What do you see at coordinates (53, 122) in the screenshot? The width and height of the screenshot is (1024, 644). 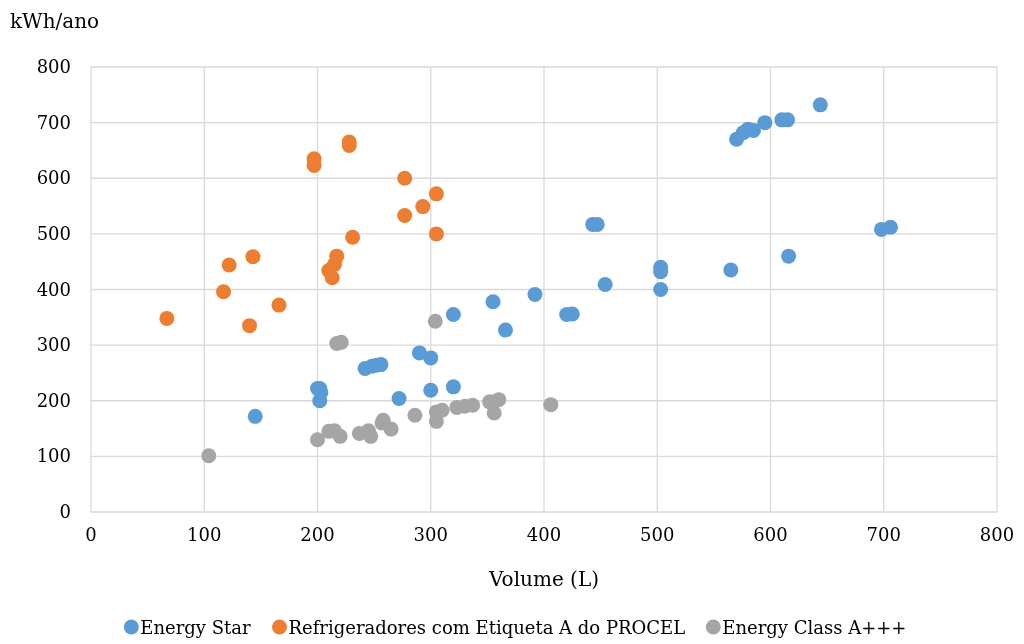 I see `y-tick-label: 700` at bounding box center [53, 122].